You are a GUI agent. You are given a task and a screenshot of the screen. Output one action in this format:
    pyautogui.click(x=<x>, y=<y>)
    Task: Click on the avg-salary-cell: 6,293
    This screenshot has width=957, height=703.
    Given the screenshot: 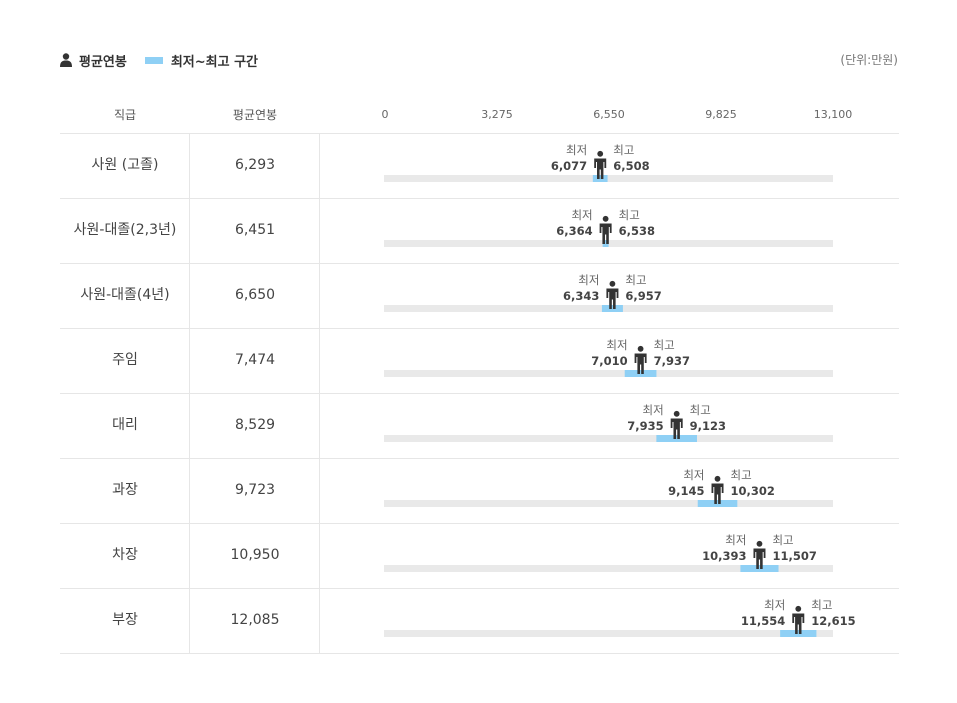 What is the action you would take?
    pyautogui.click(x=255, y=165)
    